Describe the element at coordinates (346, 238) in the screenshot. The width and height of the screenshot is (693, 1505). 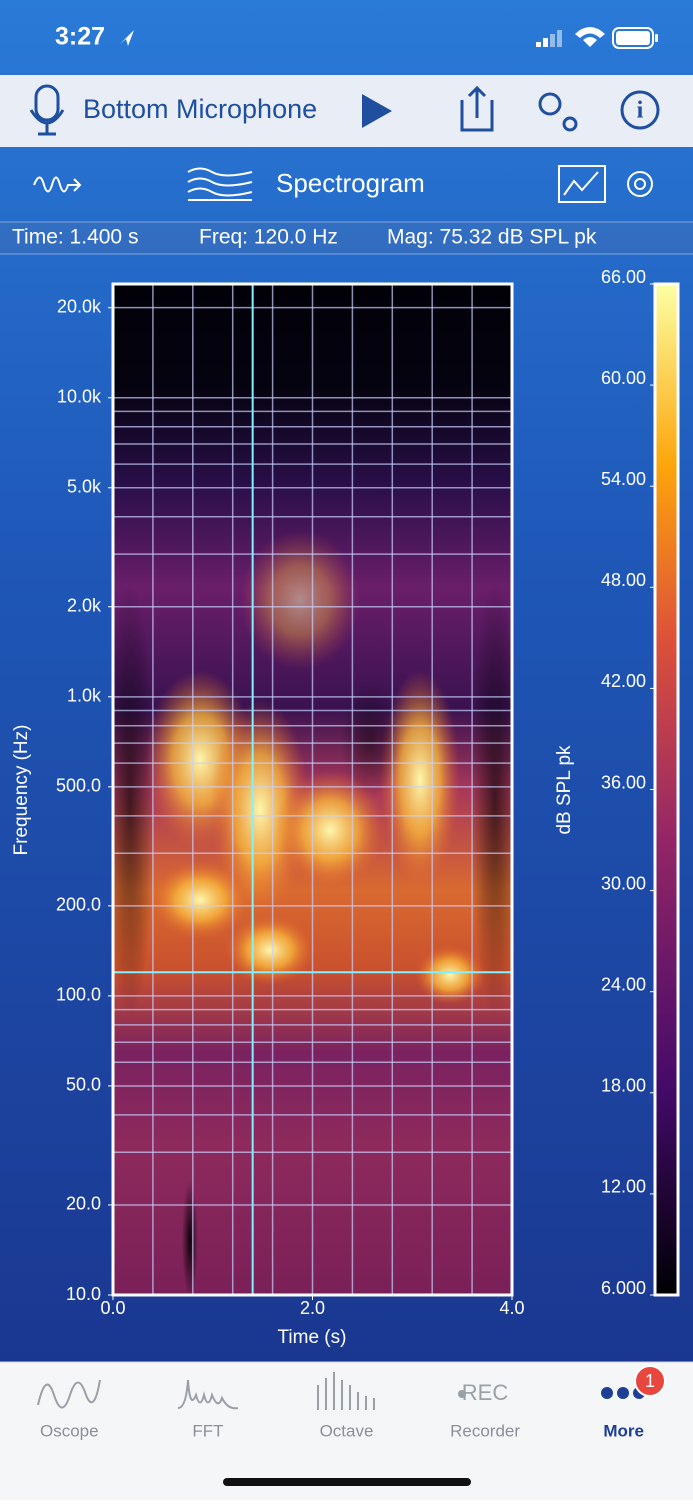
I see `readout-bar` at that location.